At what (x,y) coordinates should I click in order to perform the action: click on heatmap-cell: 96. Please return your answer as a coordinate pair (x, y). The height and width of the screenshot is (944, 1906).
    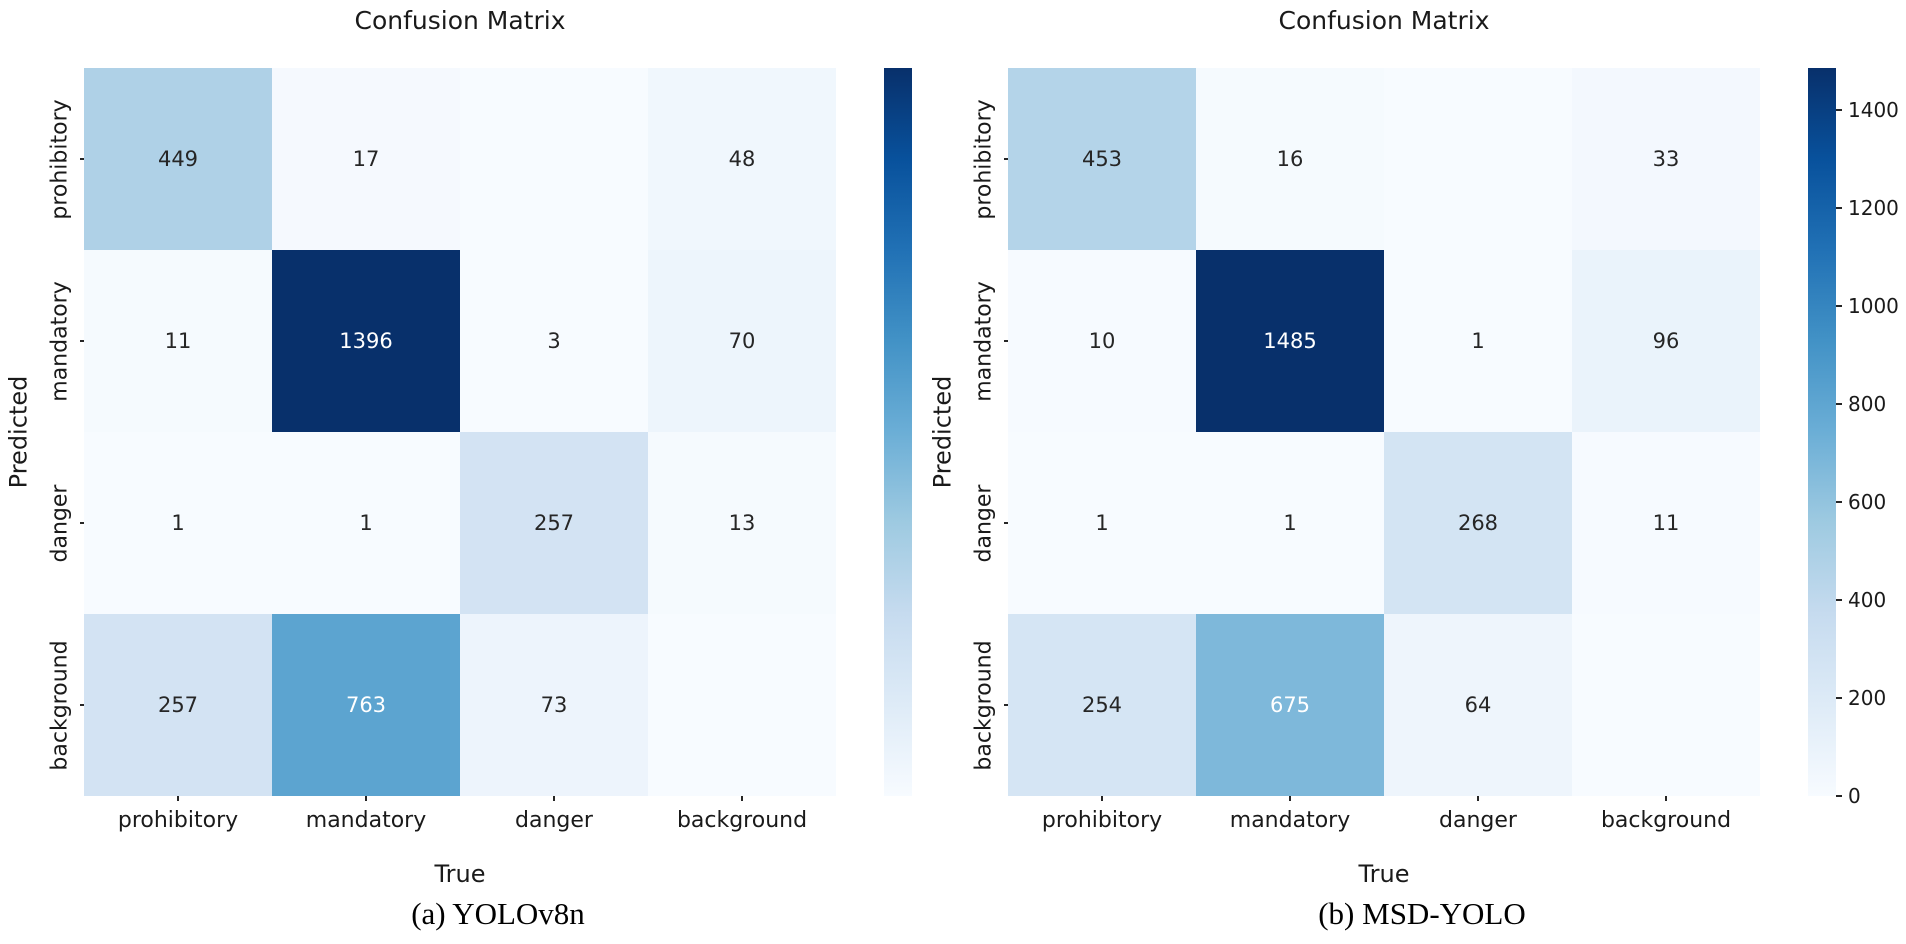
    Looking at the image, I should click on (1666, 341).